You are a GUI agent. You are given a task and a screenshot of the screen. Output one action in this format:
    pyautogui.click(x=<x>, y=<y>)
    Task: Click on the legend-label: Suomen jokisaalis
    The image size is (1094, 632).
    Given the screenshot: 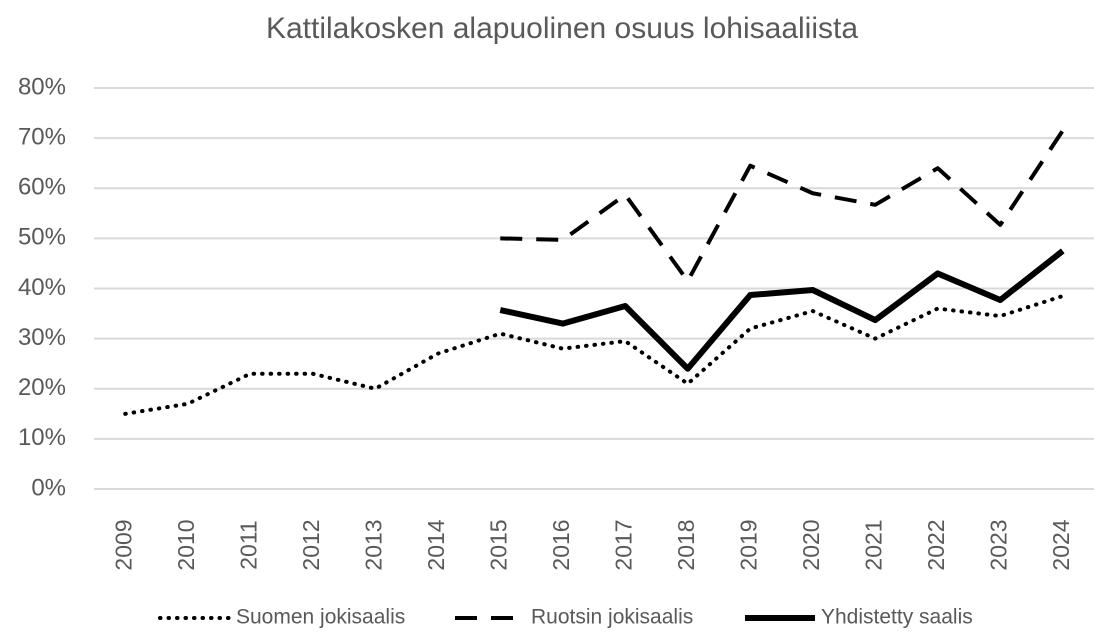 What is the action you would take?
    pyautogui.click(x=320, y=617)
    